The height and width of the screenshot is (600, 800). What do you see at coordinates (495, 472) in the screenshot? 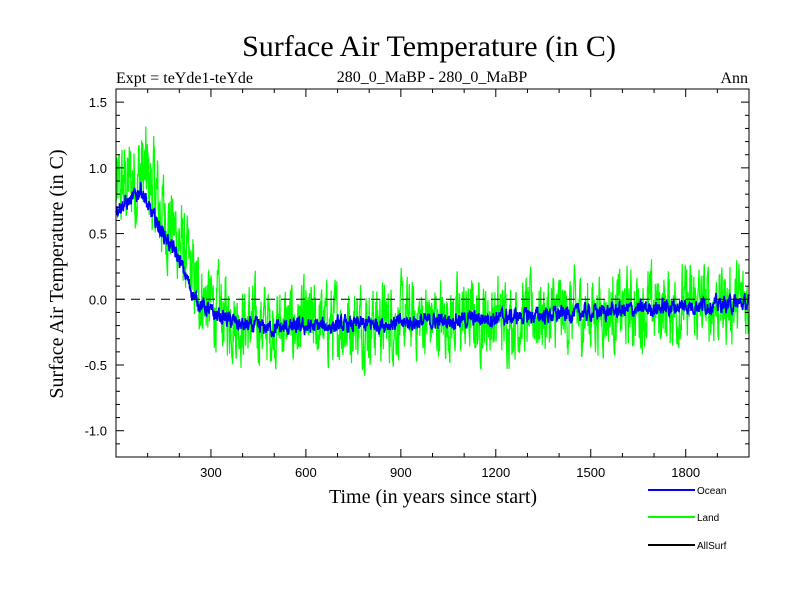
I see `x-tick-label: 1200` at bounding box center [495, 472].